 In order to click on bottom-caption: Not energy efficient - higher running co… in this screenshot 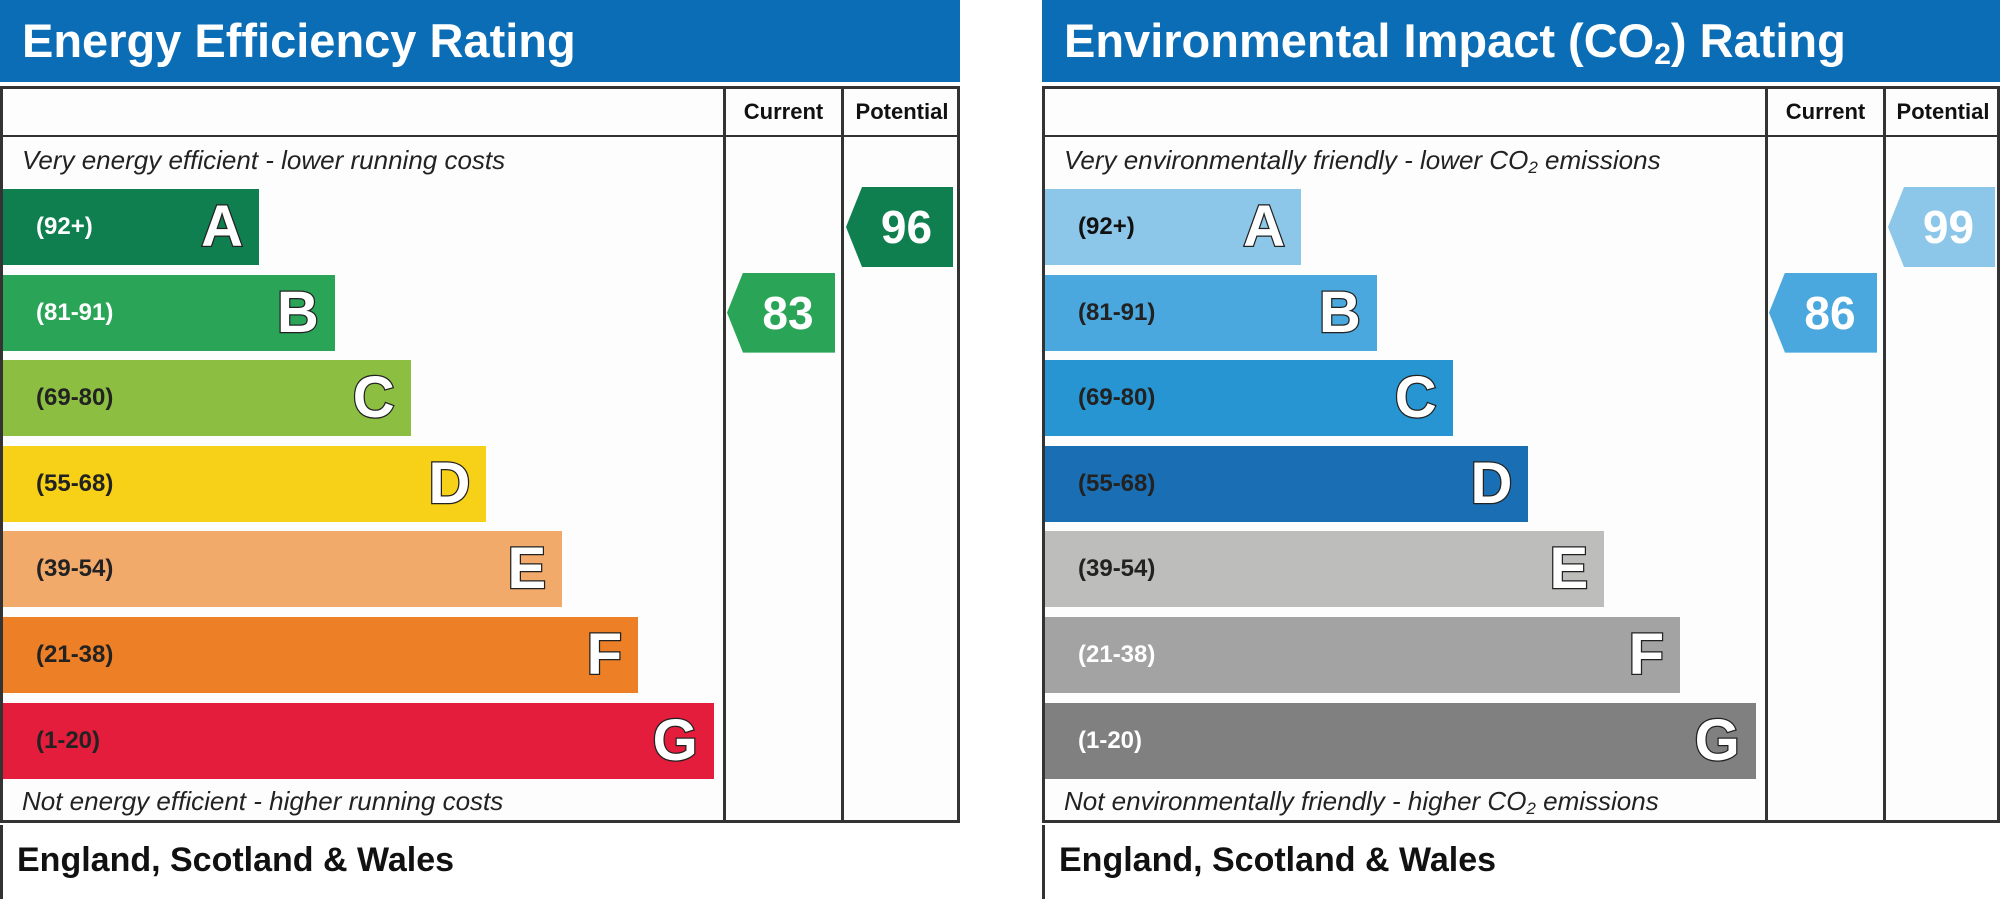, I will do `click(263, 801)`.